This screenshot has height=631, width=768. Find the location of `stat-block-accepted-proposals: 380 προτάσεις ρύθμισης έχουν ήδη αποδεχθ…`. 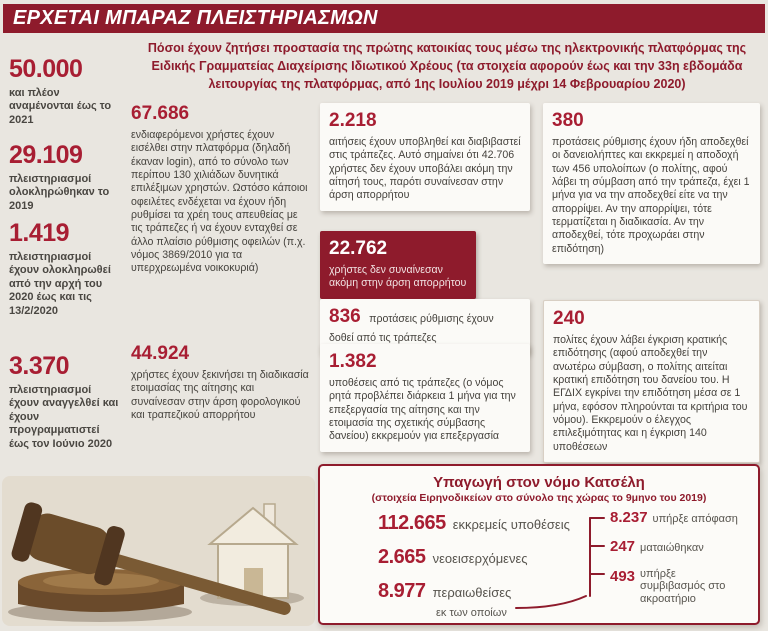

stat-block-accepted-proposals: 380 προτάσεις ρύθμισης έχουν ήδη αποδεχθ… is located at coordinates (651, 183).